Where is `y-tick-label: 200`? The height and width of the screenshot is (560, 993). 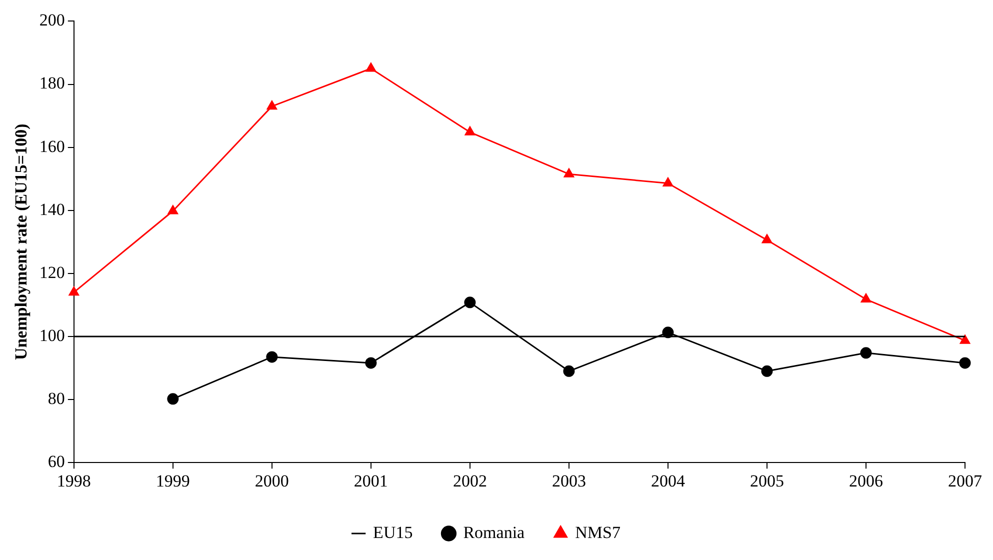 y-tick-label: 200 is located at coordinates (52, 20).